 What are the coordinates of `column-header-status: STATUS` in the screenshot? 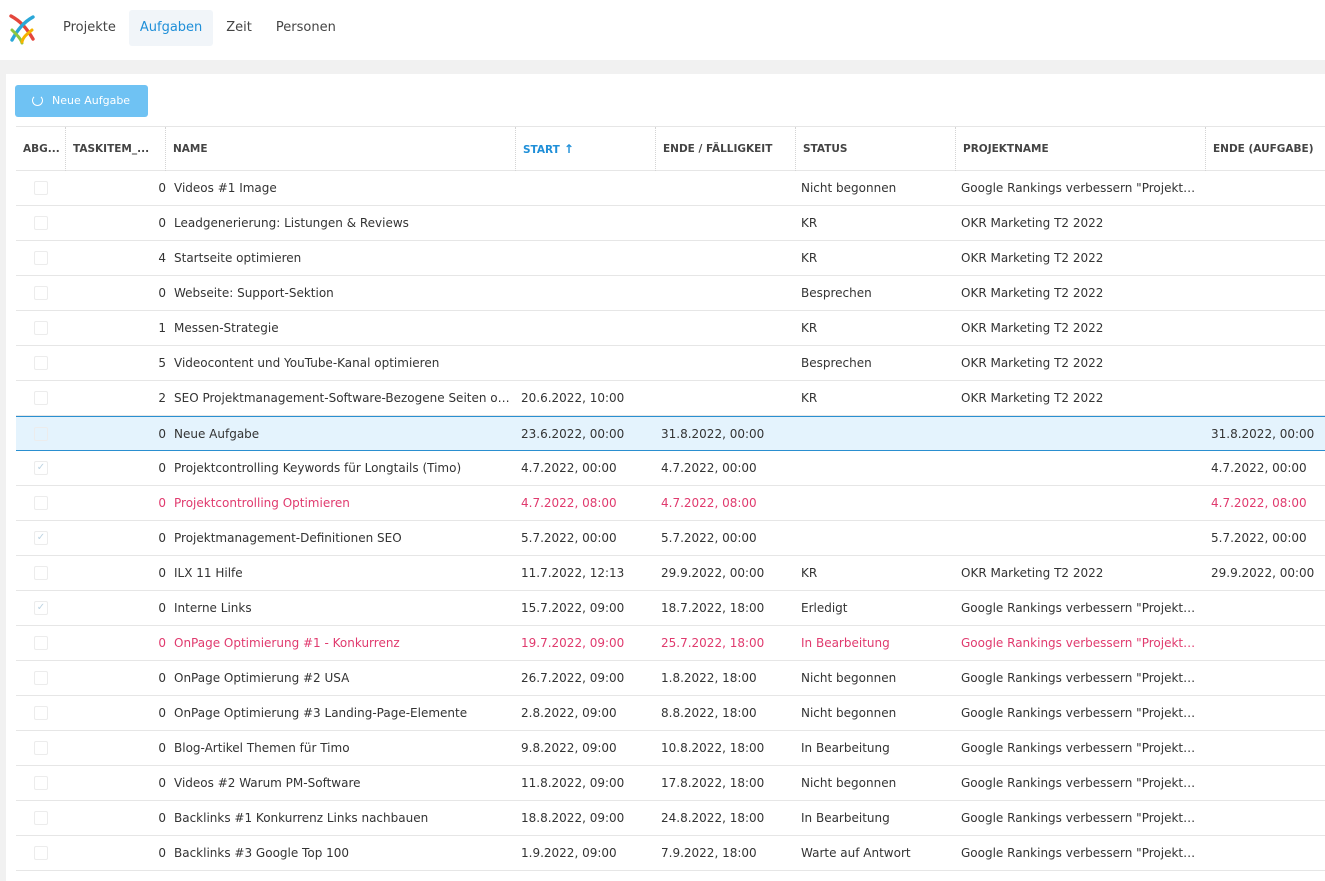 It's located at (876, 149).